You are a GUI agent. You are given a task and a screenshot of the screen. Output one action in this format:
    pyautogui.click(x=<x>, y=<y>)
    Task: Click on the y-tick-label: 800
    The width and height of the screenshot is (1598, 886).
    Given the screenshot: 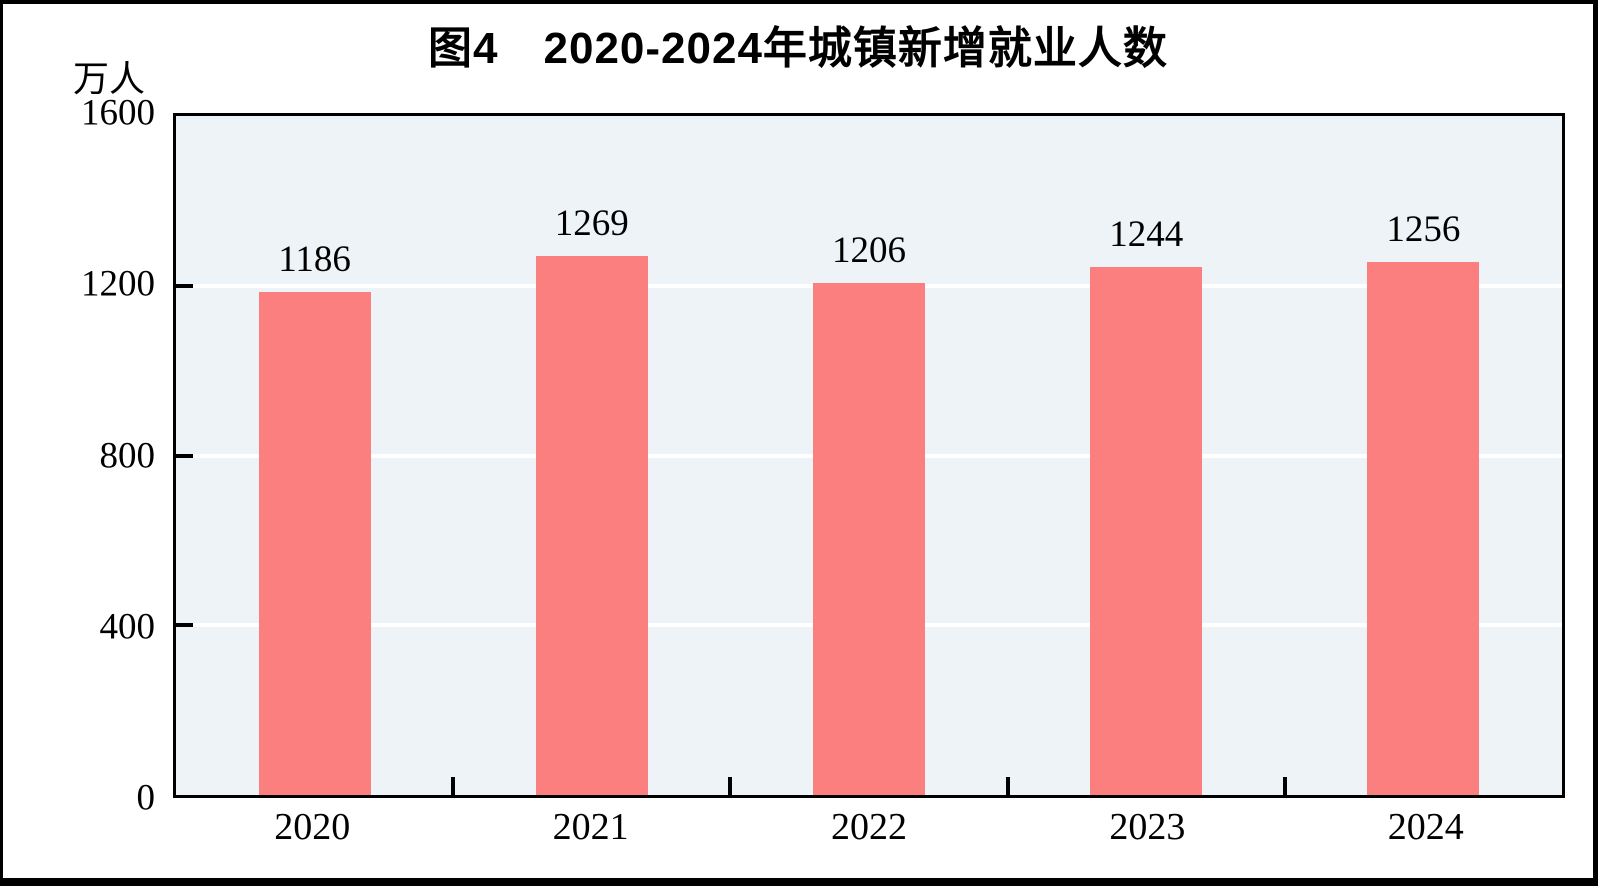 What is the action you would take?
    pyautogui.click(x=127, y=455)
    